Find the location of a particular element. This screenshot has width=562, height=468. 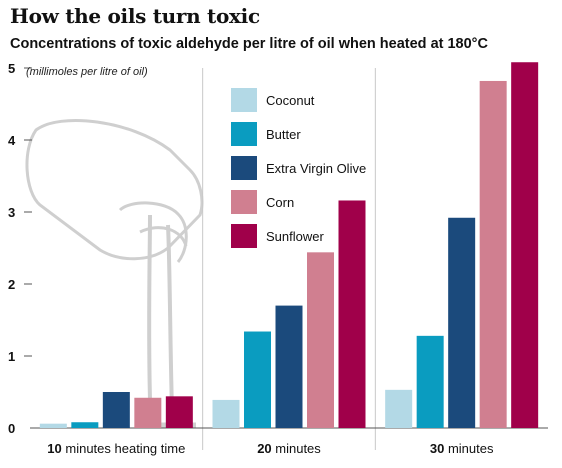

x-category-label-2: 20 minutes is located at coordinates (289, 448).